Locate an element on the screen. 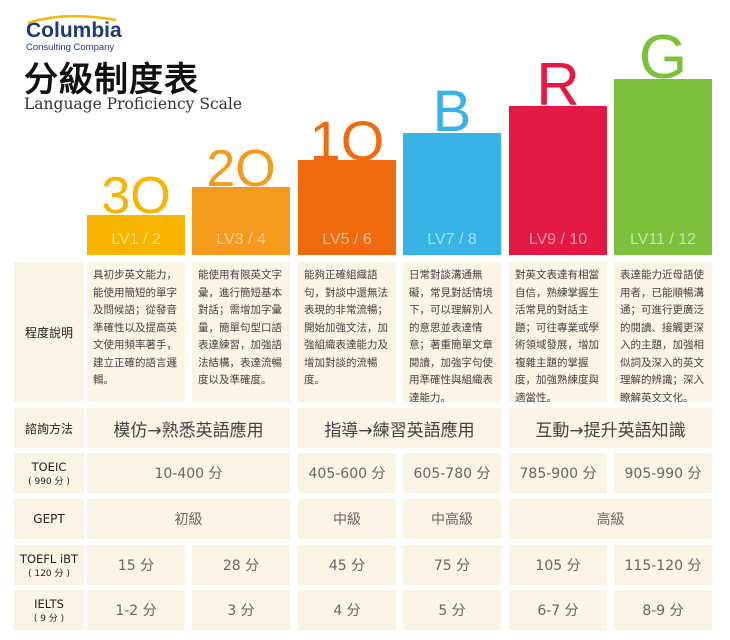  ielts-cell: 1-2 分 is located at coordinates (136, 610).